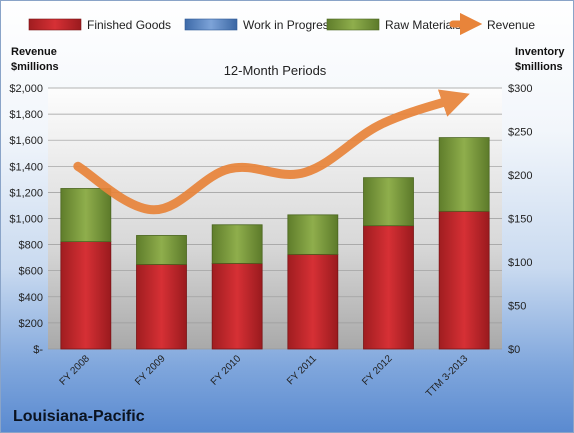 This screenshot has width=574, height=433. I want to click on legend-label-revenue: Revenue, so click(511, 25).